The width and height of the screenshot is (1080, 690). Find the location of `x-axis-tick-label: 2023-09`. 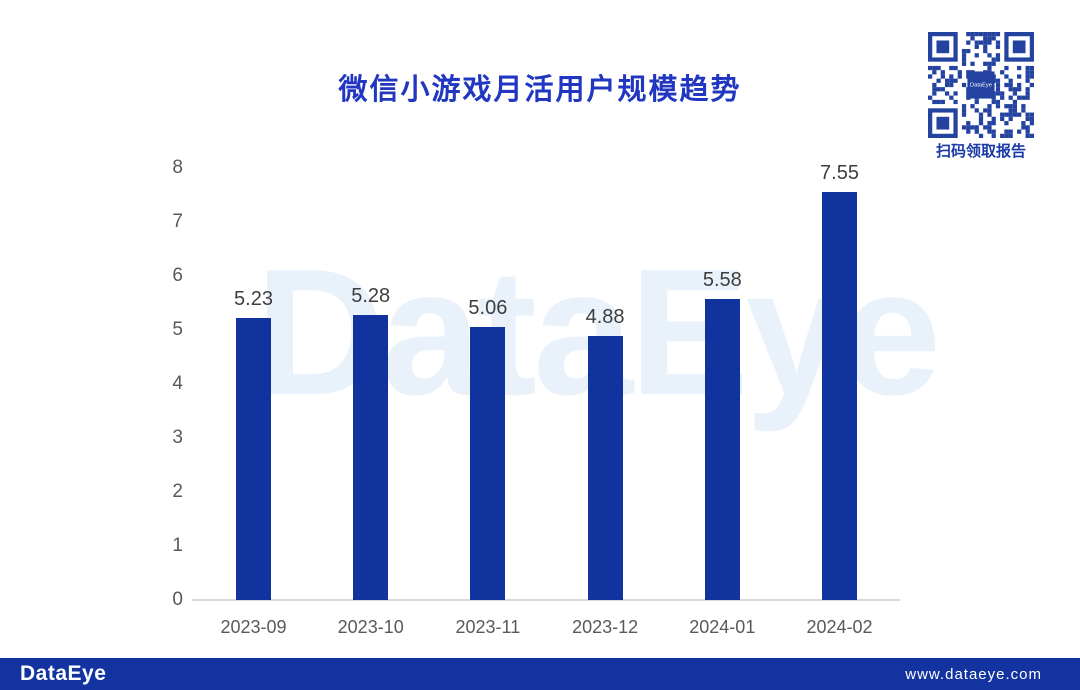

x-axis-tick-label: 2023-09 is located at coordinates (253, 627).